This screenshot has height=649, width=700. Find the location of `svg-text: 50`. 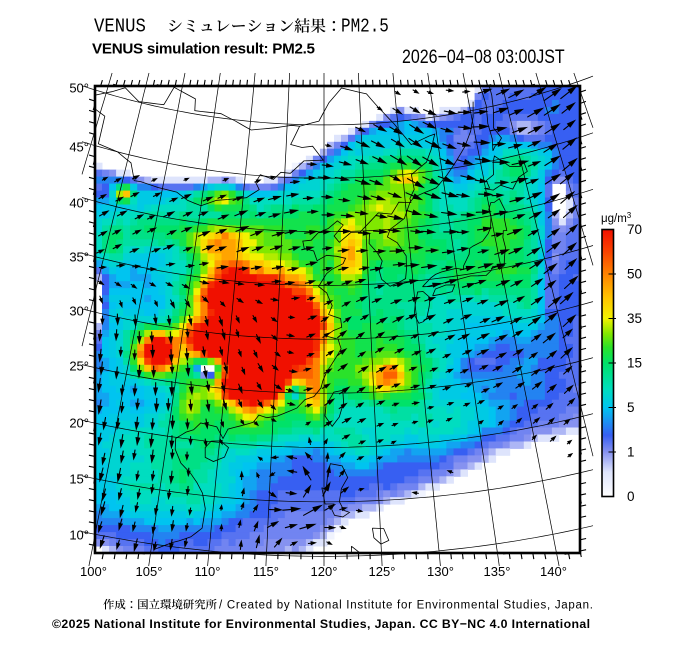

svg-text: 50 is located at coordinates (634, 274).